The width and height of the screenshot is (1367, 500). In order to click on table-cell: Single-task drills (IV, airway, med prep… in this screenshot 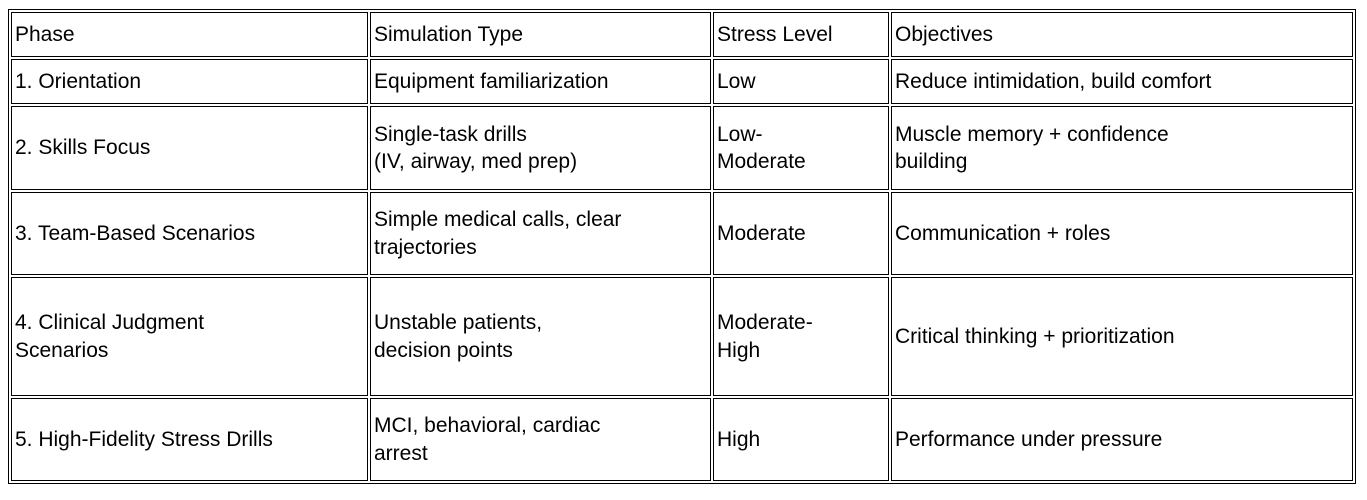, I will do `click(540, 148)`.